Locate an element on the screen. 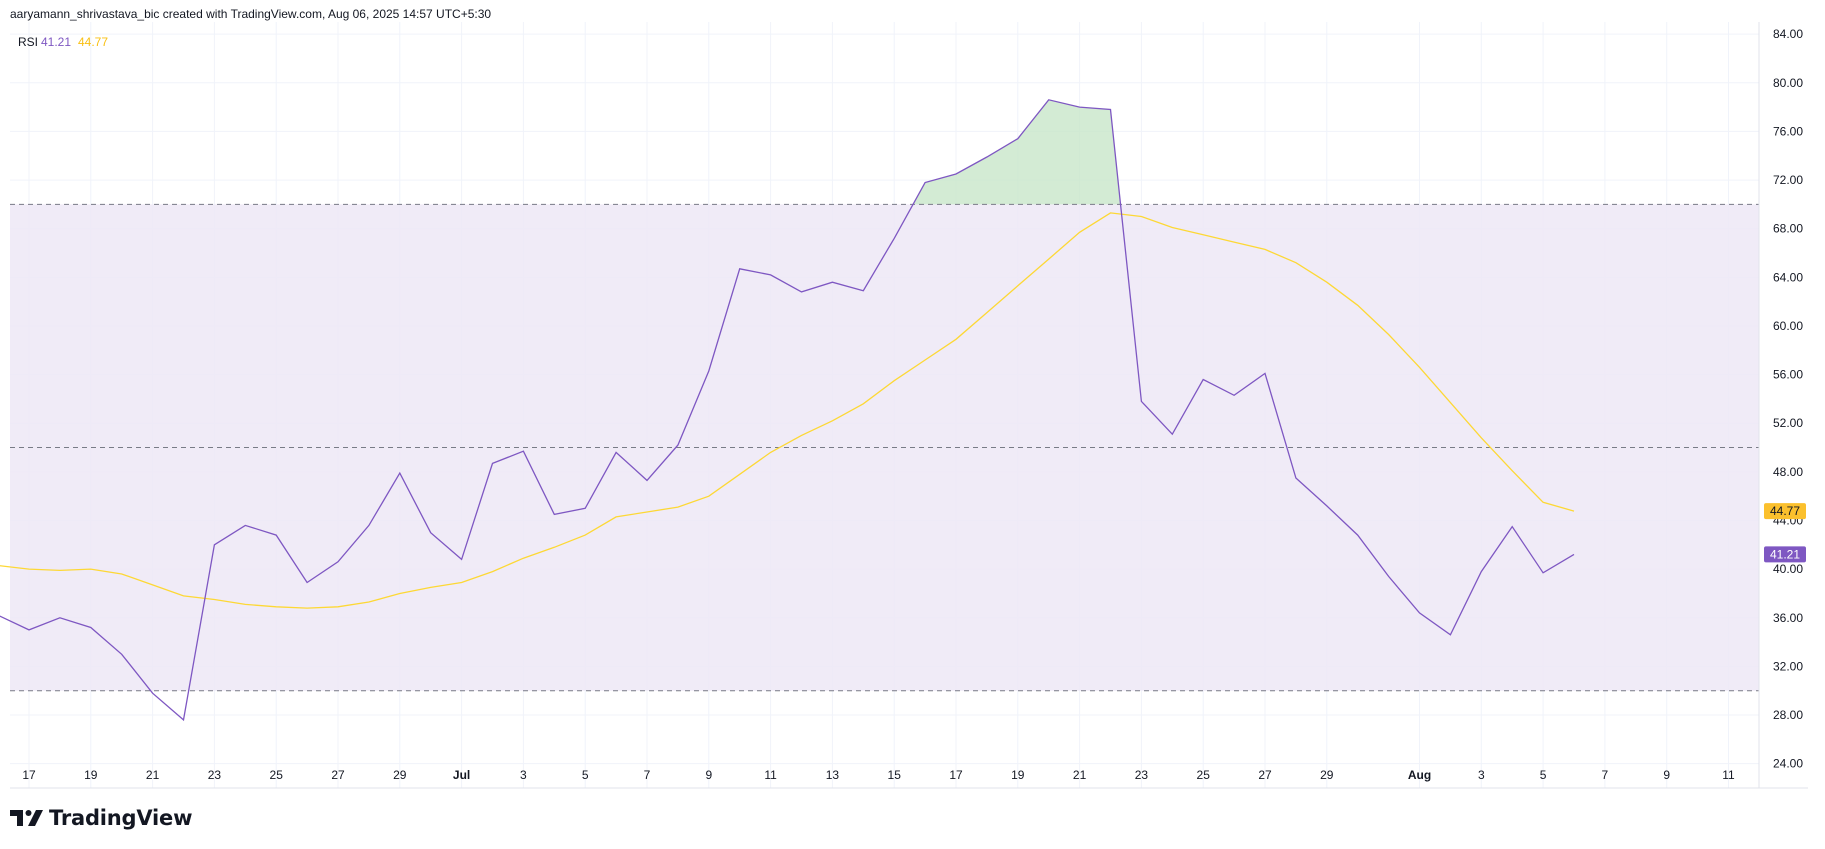 The height and width of the screenshot is (849, 1825). tradingview-logo: TradingView is located at coordinates (101, 818).